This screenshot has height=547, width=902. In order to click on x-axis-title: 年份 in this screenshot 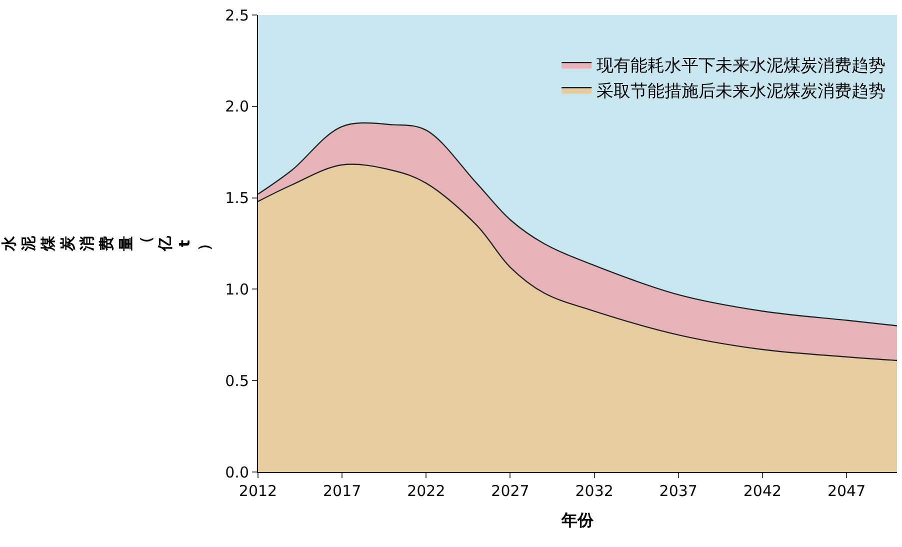, I will do `click(577, 520)`.